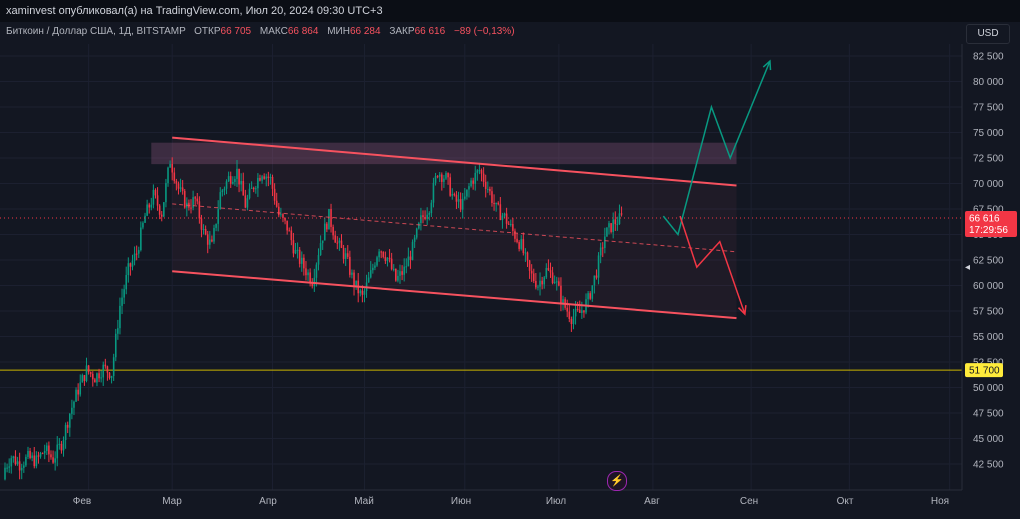 This screenshot has width=1020, height=519. What do you see at coordinates (716, 148) in the screenshot?
I see `bullish-projection` at bounding box center [716, 148].